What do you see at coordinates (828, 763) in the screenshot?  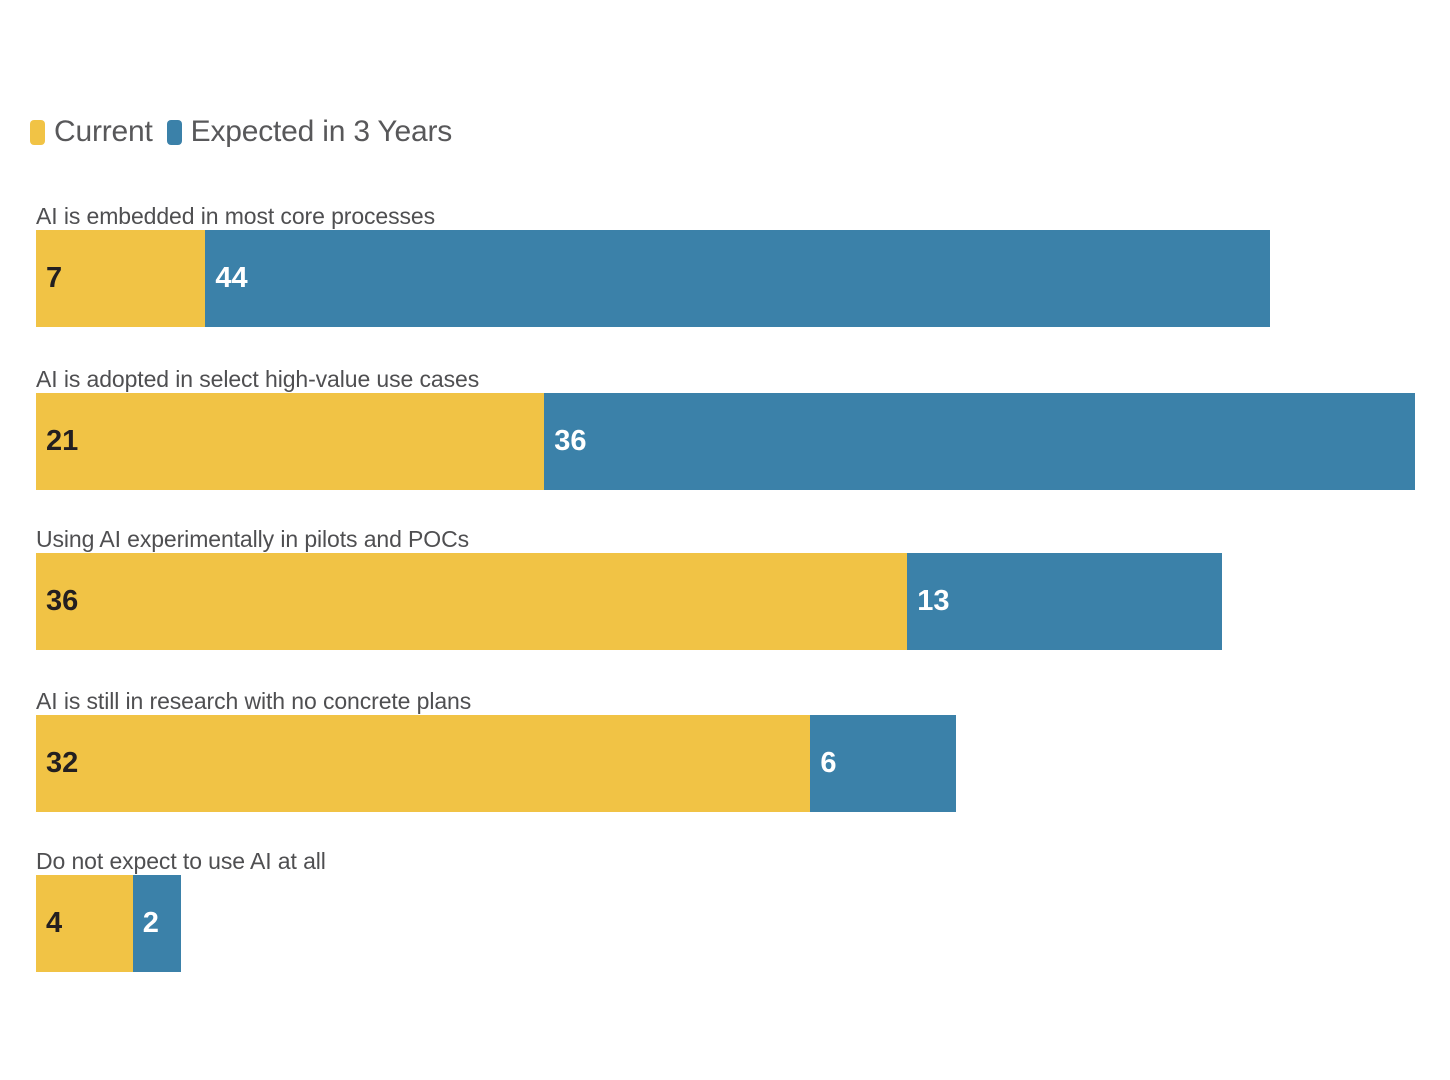 I see `bar-value-label: 6` at bounding box center [828, 763].